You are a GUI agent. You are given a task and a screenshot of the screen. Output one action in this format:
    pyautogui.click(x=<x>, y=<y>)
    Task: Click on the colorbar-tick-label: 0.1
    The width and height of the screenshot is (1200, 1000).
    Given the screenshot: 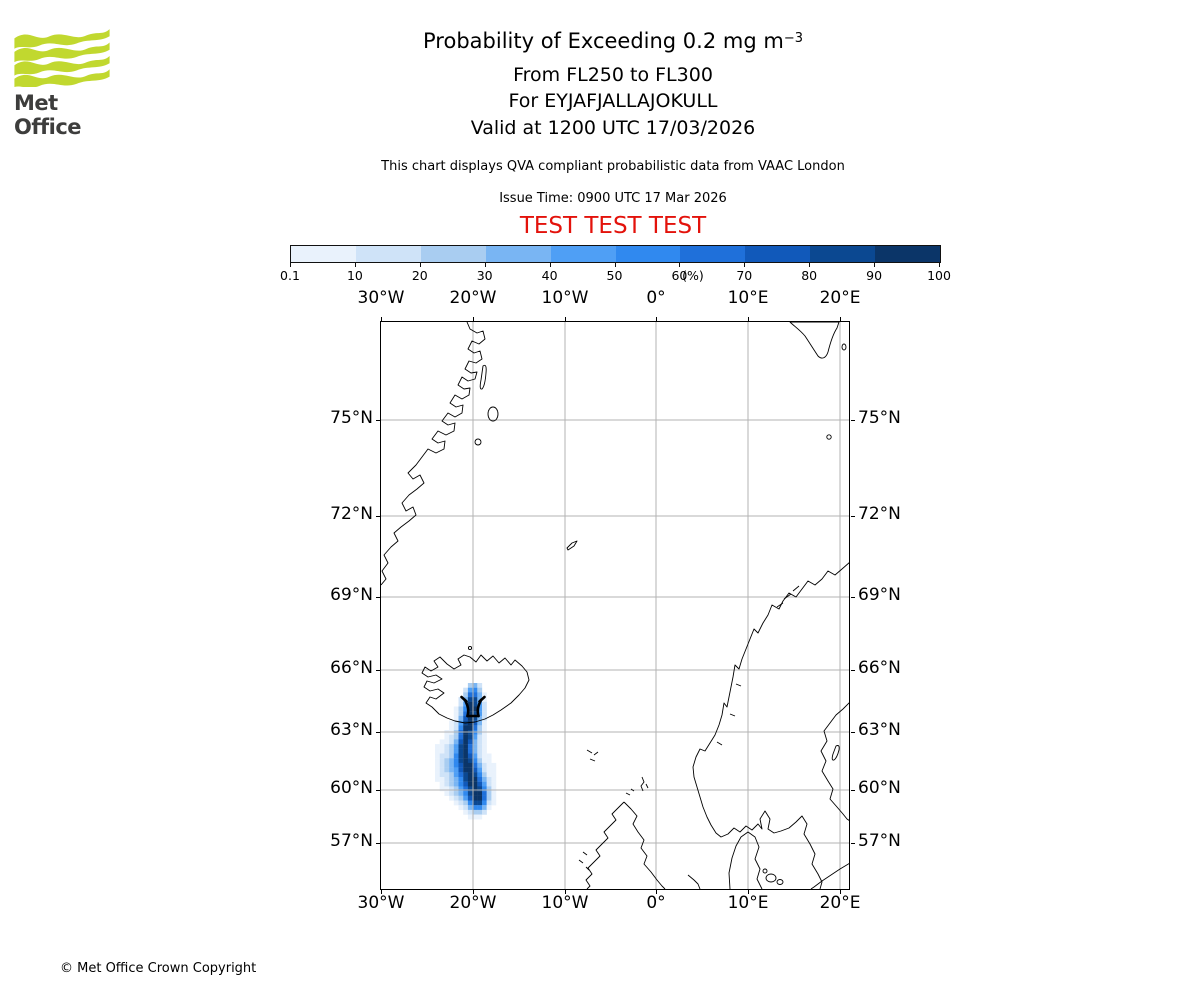 What is the action you would take?
    pyautogui.click(x=290, y=275)
    